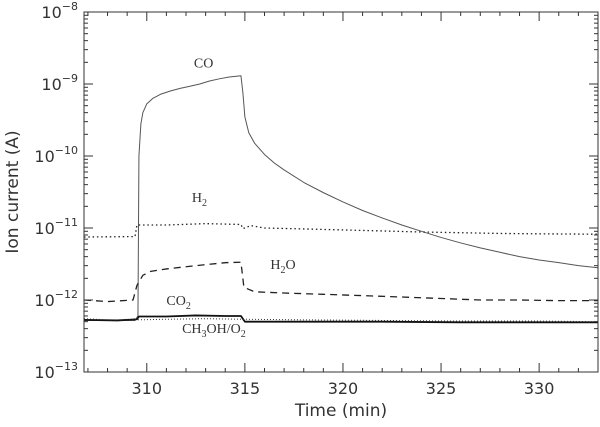 This screenshot has height=427, width=600. I want to click on series-line-co2, so click(340, 319).